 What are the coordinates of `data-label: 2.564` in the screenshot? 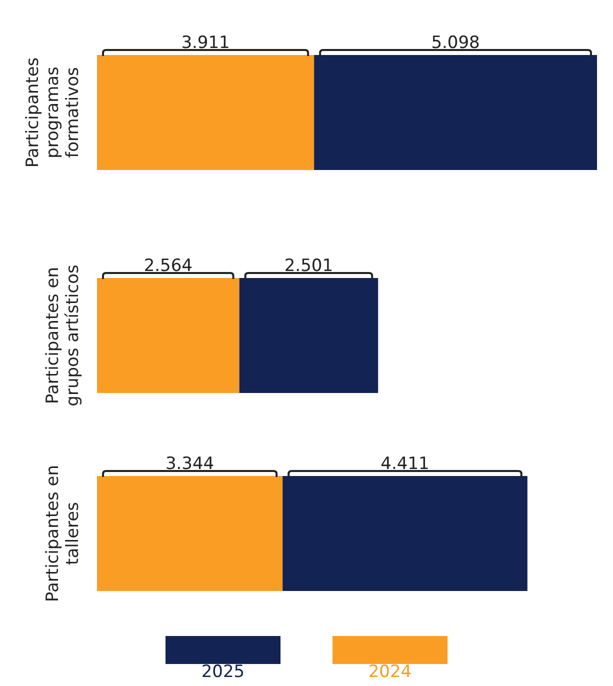 It's located at (168, 266).